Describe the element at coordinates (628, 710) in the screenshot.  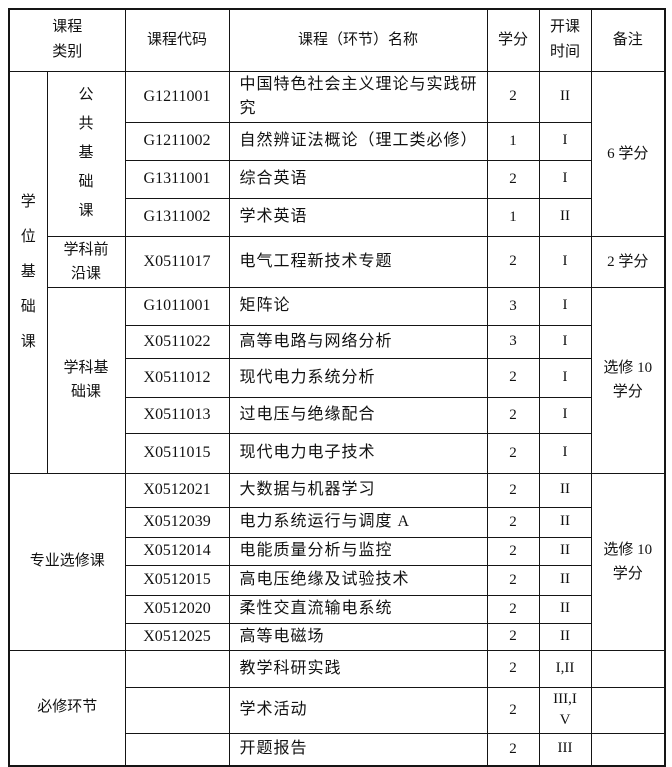
I see `note-cell-empty` at that location.